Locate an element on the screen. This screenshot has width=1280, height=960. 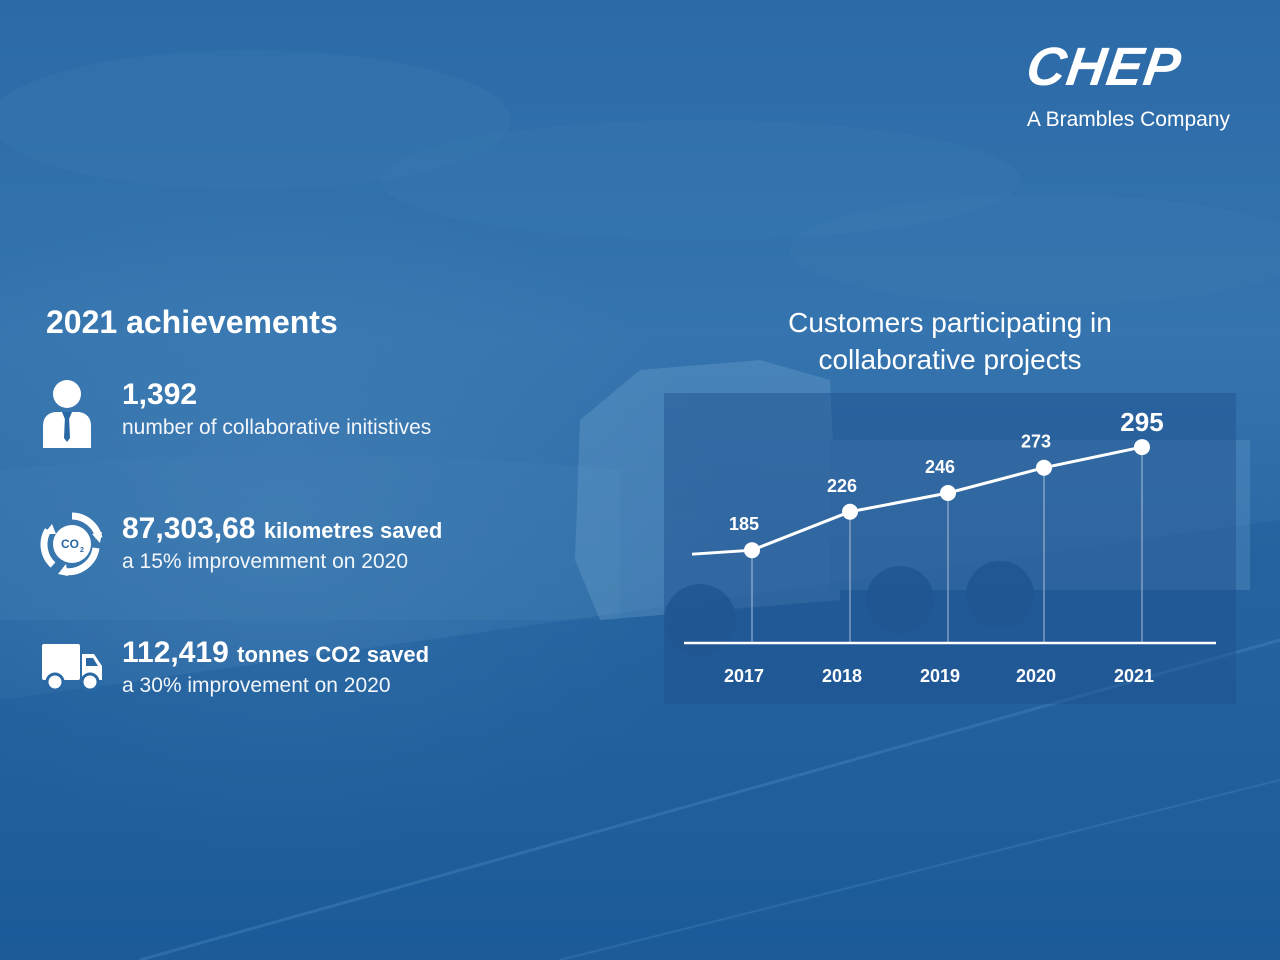
stat-description: number of collaborative initistives is located at coordinates (277, 427).